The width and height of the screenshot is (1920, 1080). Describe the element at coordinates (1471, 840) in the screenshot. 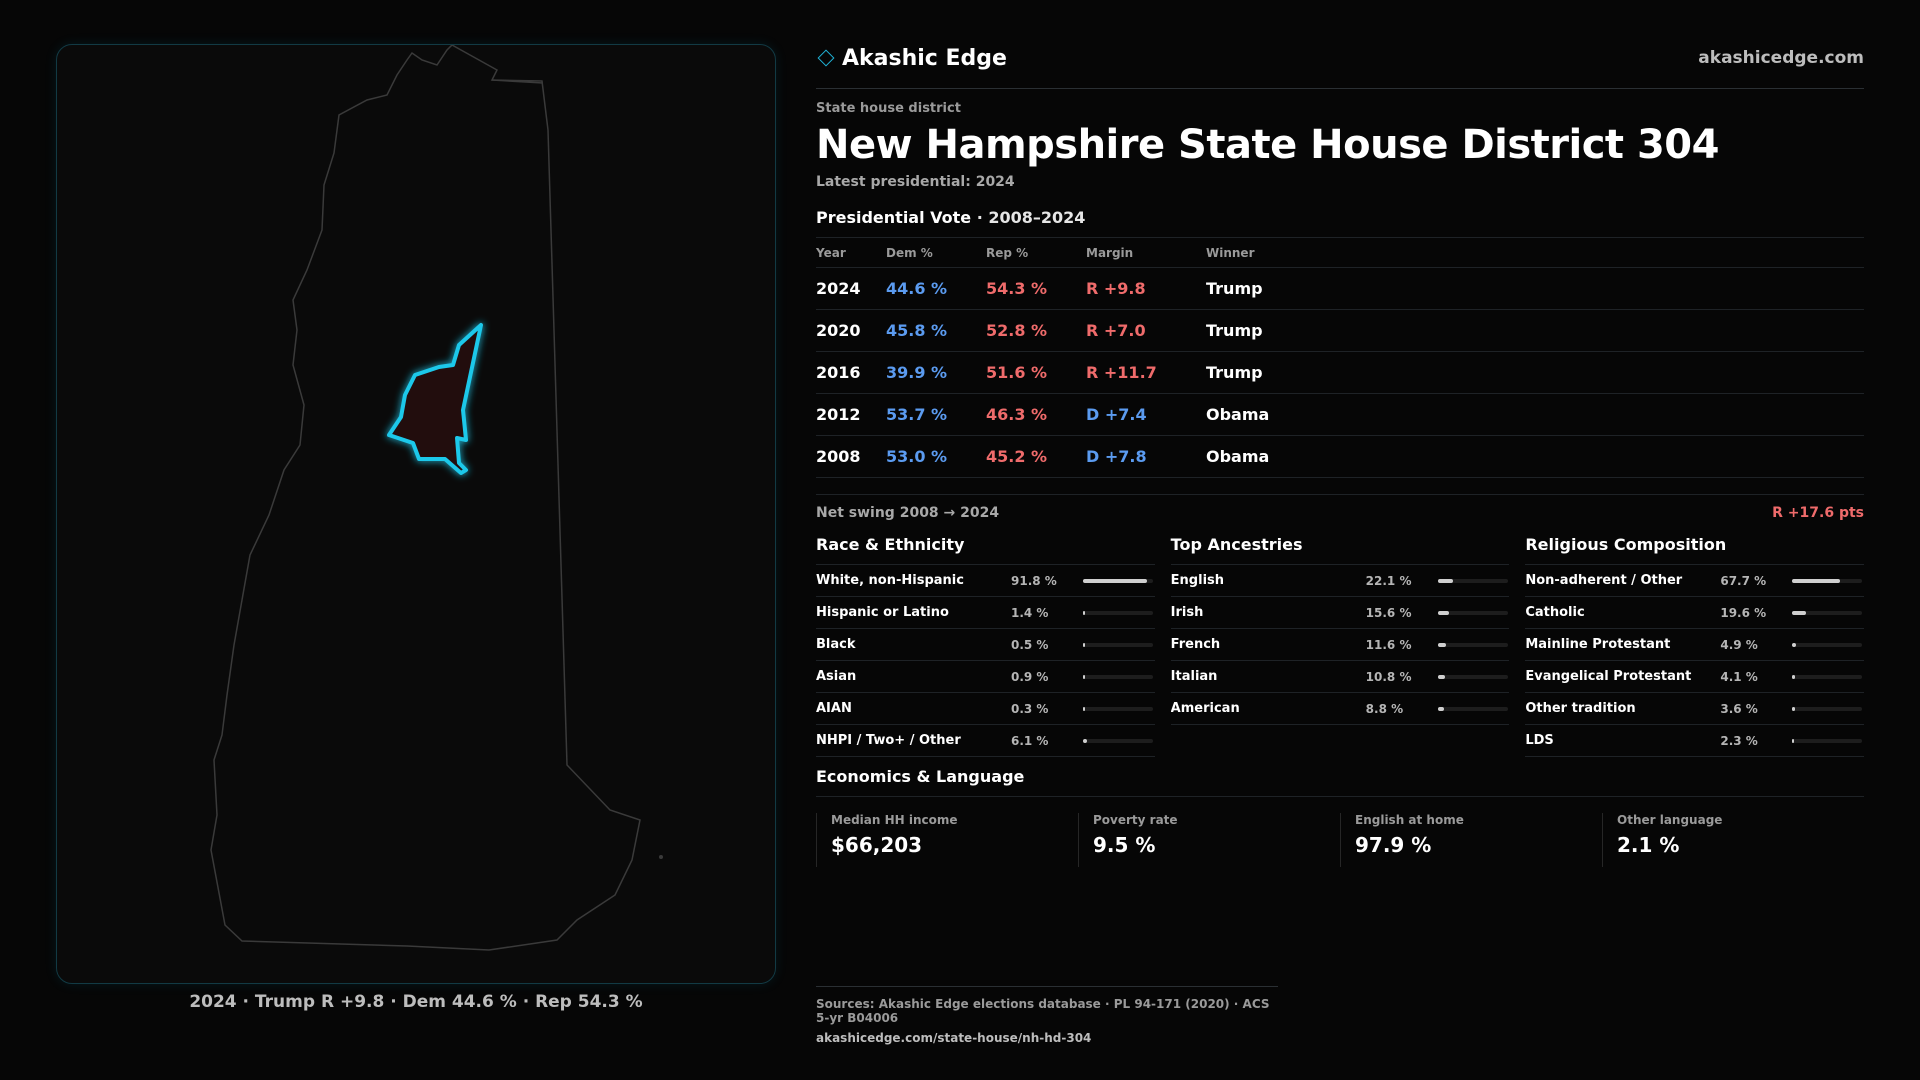

I see `economics-stat: English at home 97.9 %` at that location.